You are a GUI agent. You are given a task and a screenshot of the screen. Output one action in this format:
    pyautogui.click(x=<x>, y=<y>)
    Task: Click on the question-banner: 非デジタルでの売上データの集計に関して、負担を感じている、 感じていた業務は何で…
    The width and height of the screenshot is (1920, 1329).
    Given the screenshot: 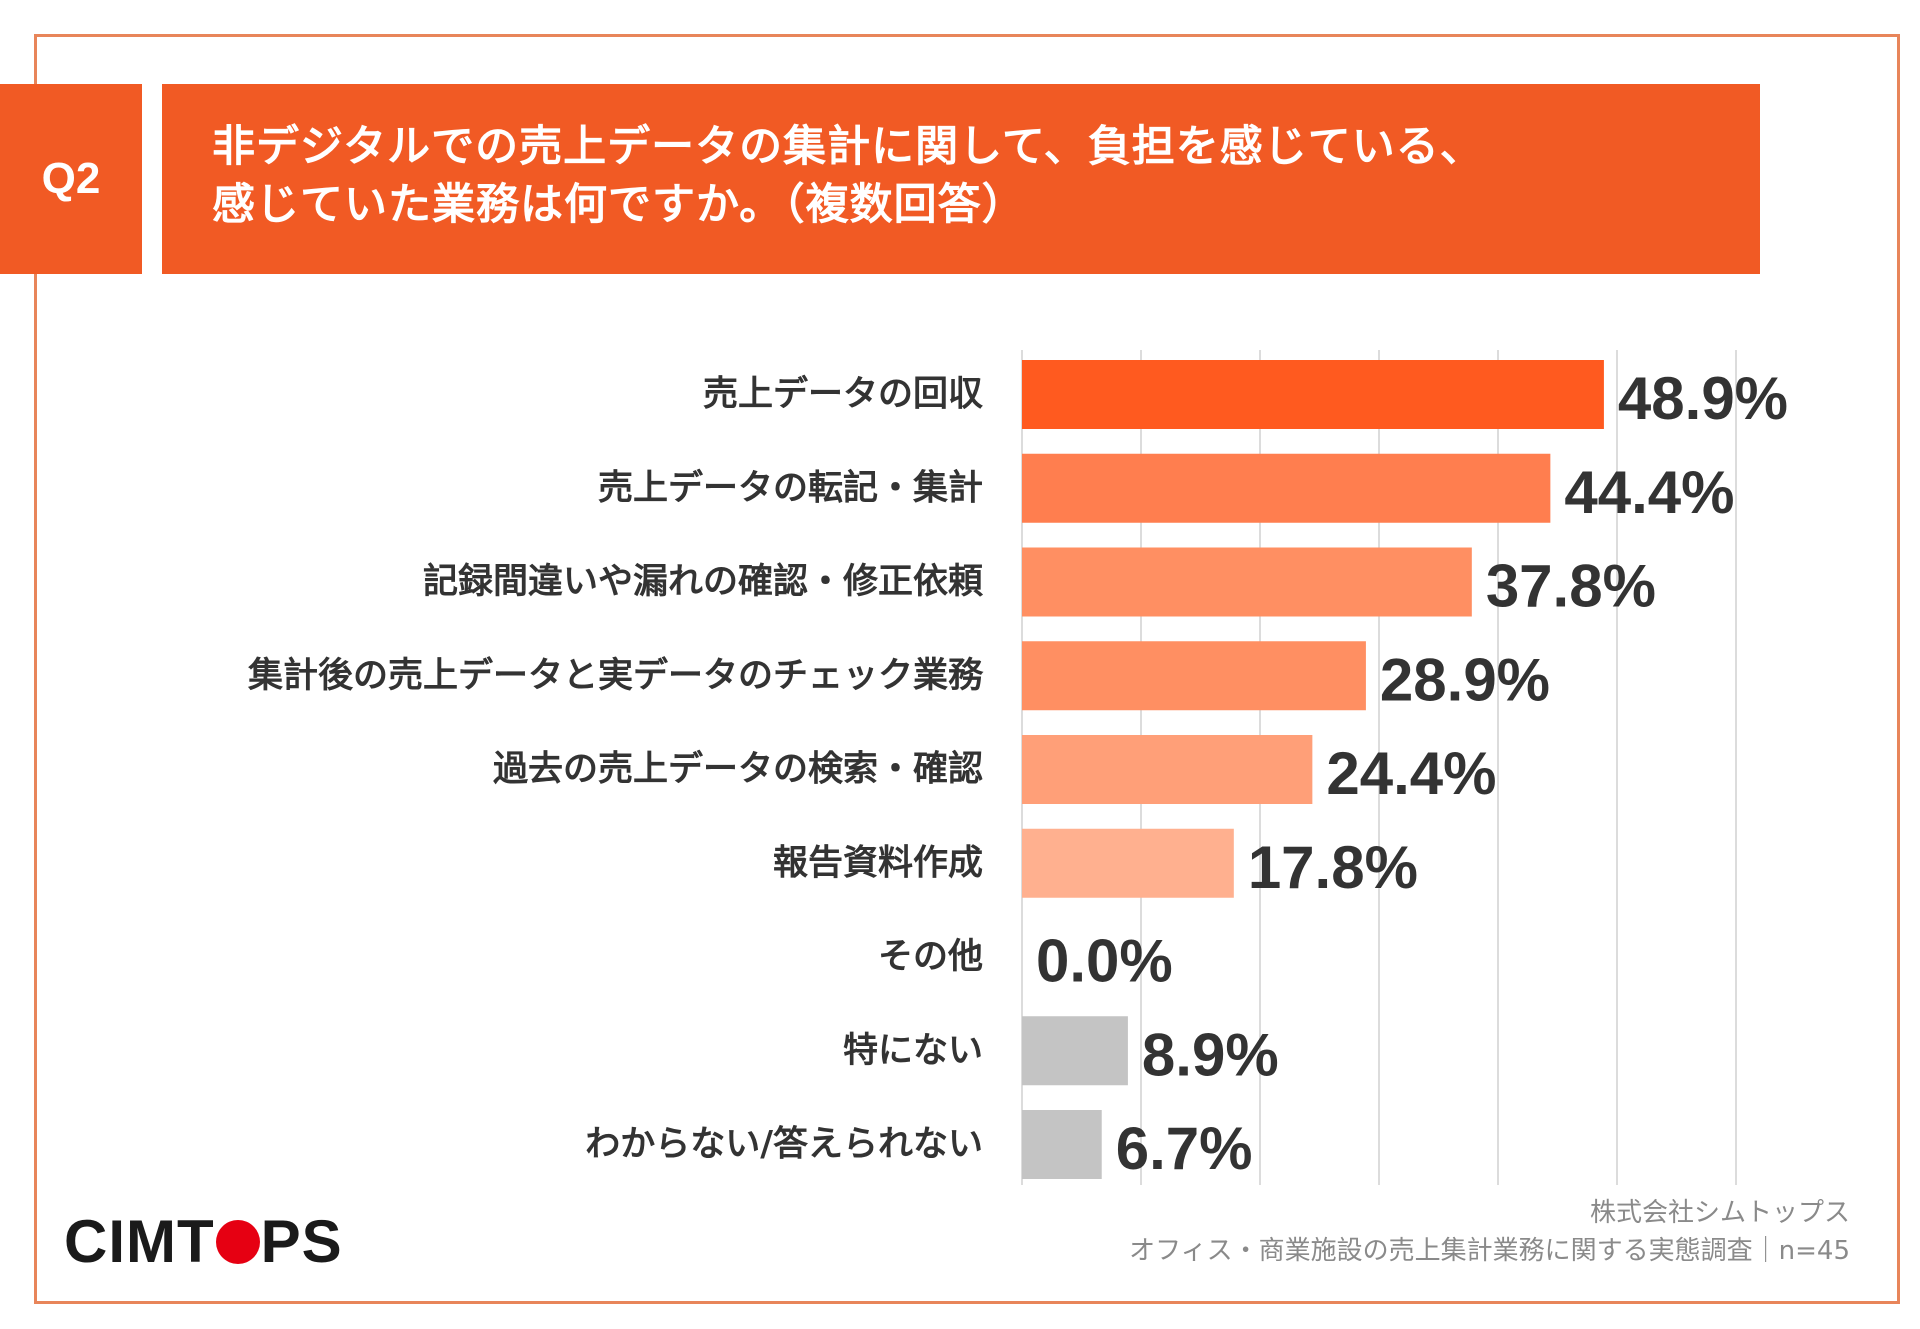 What is the action you would take?
    pyautogui.click(x=961, y=179)
    